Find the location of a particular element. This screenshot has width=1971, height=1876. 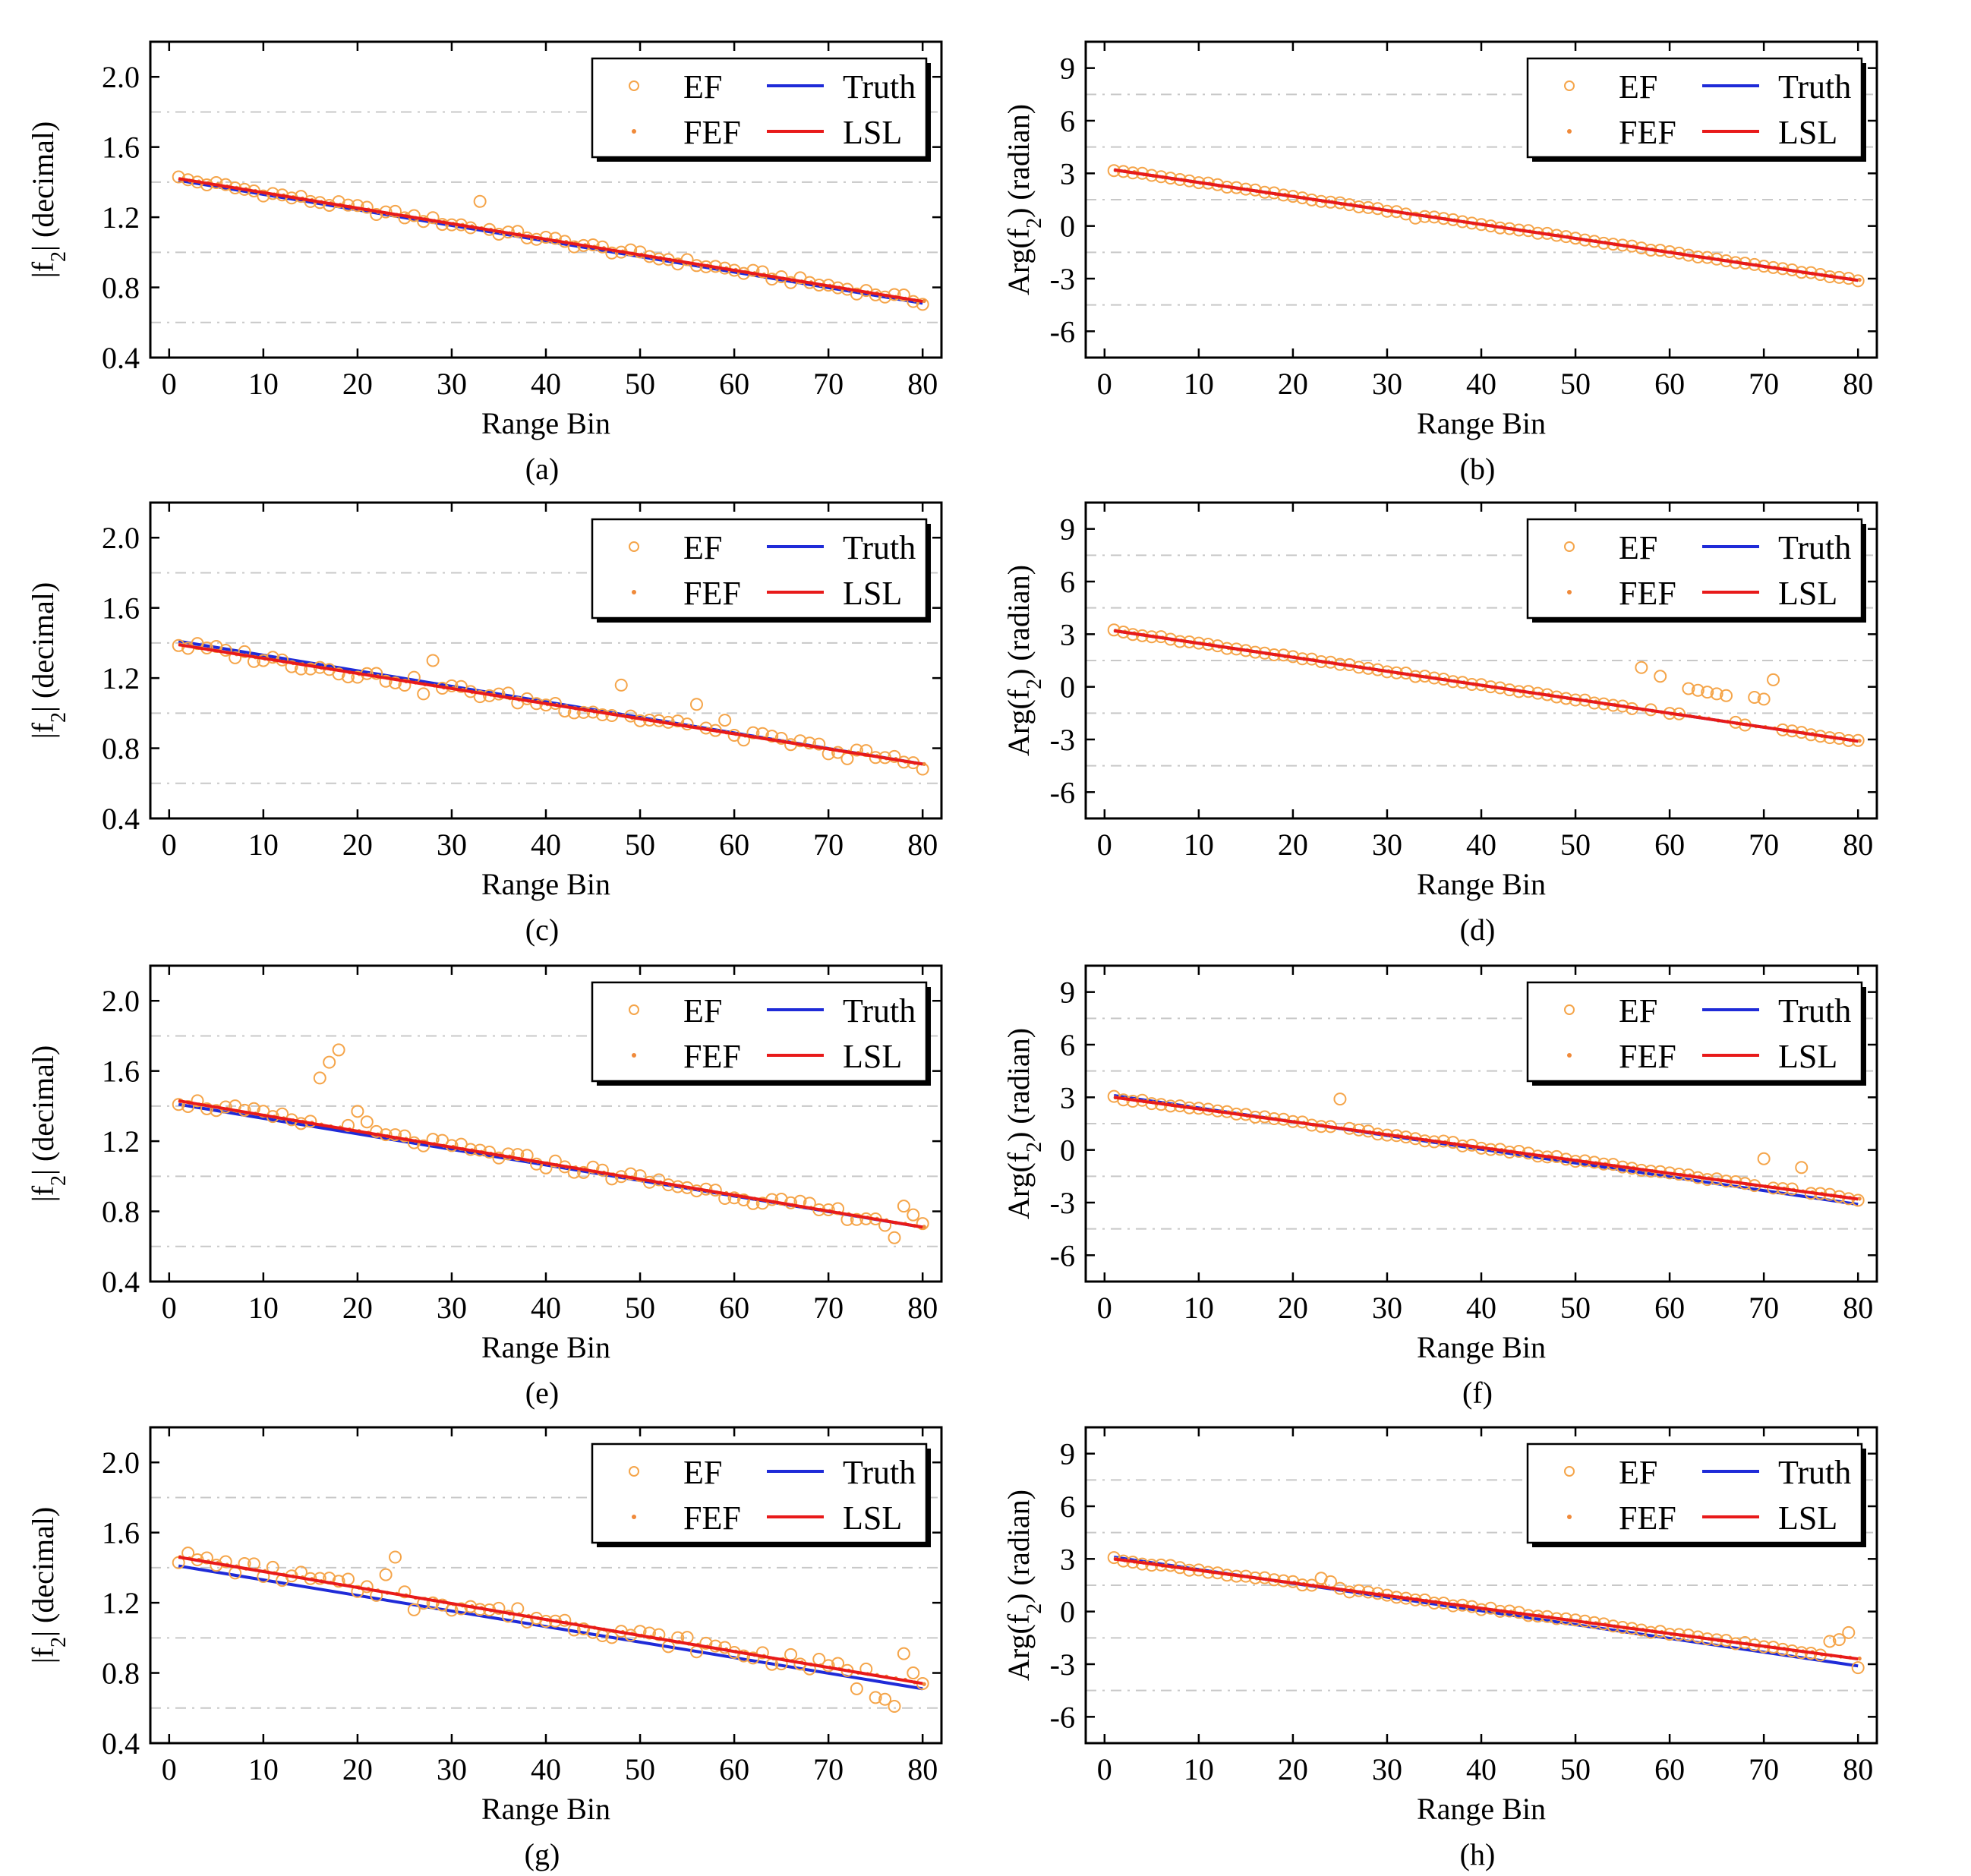

panel-caption: (e) is located at coordinates (542, 1393).